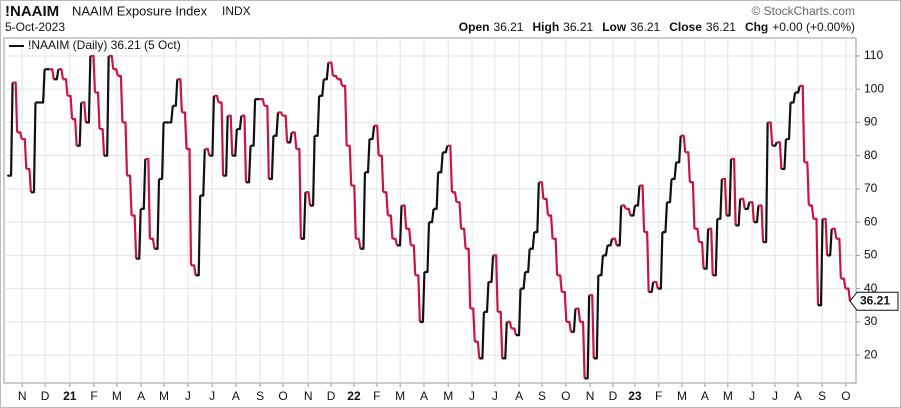  What do you see at coordinates (871, 288) in the screenshot?
I see `y-tick-label: 40` at bounding box center [871, 288].